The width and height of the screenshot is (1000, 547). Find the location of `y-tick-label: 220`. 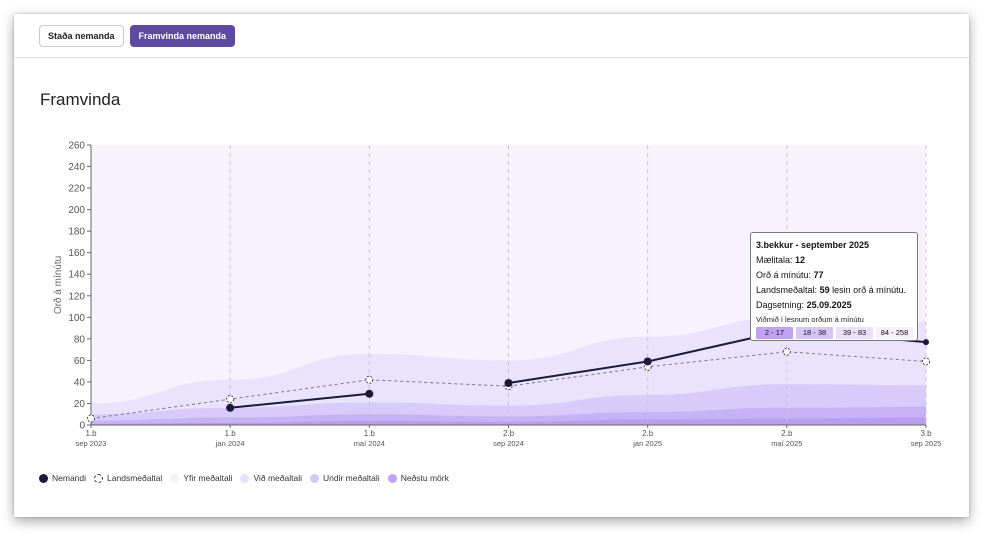

y-tick-label: 220 is located at coordinates (76, 189).